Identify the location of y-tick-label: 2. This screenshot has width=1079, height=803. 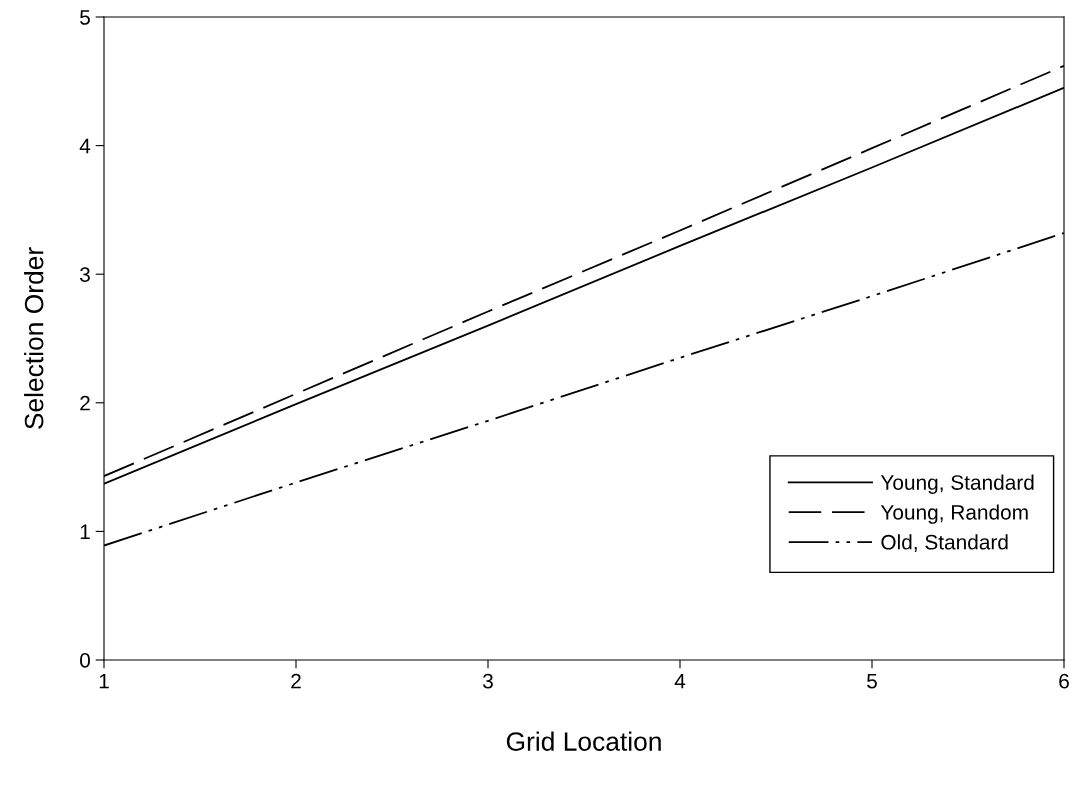
(85, 403).